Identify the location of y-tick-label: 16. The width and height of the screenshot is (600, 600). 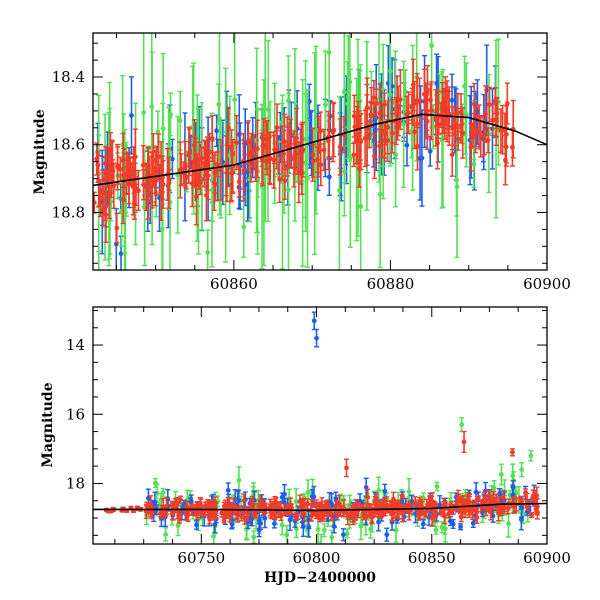
(75, 414).